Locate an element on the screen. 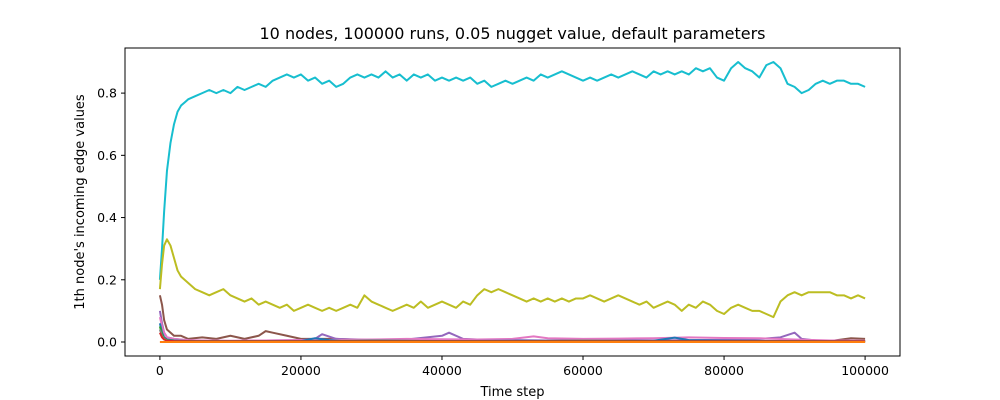 This screenshot has width=1000, height=400. y-axis-label: 1th node's incoming edge values is located at coordinates (80, 202).